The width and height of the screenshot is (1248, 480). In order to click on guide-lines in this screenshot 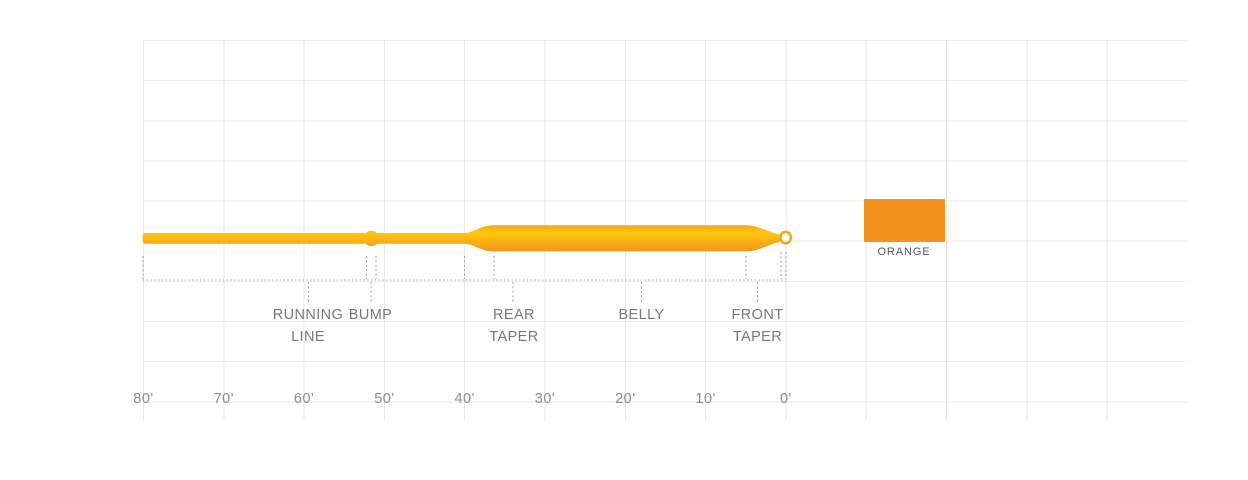, I will do `click(464, 277)`.